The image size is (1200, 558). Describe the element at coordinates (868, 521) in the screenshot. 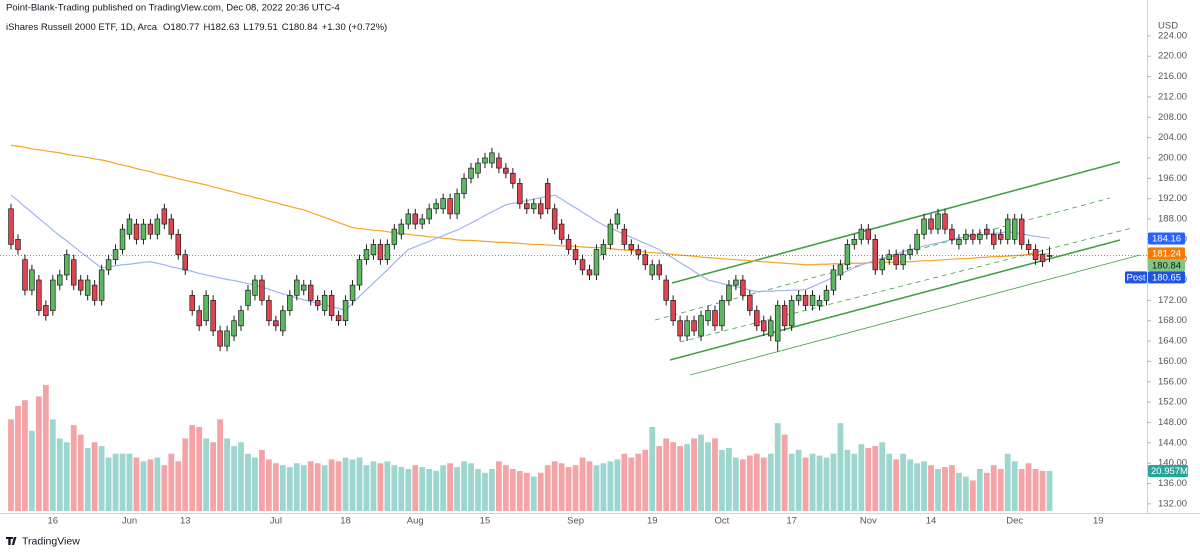

I see `x-tick-label: Nov` at that location.